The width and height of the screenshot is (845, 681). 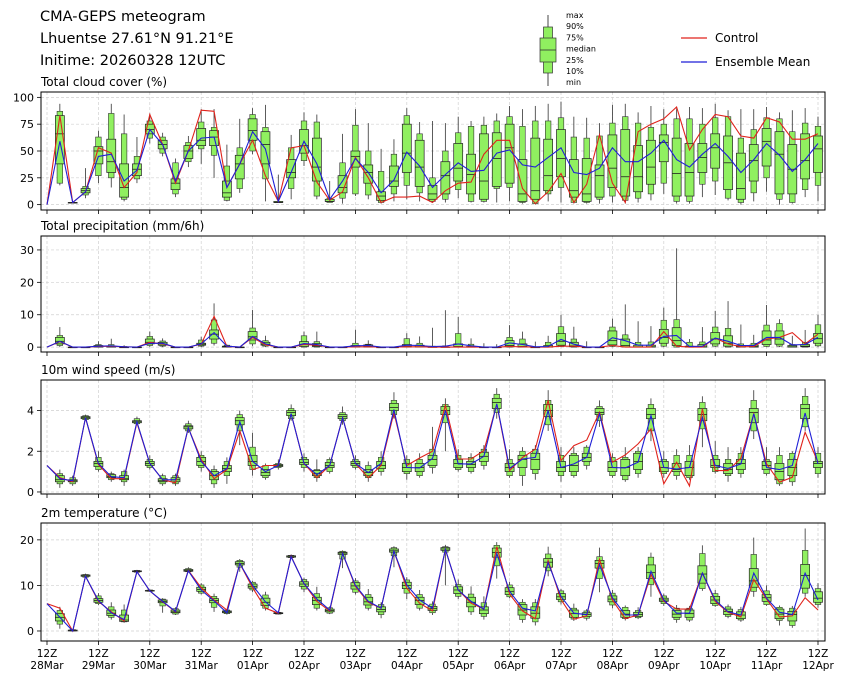 I want to click on y-tick-label: 50, so click(x=27, y=151).